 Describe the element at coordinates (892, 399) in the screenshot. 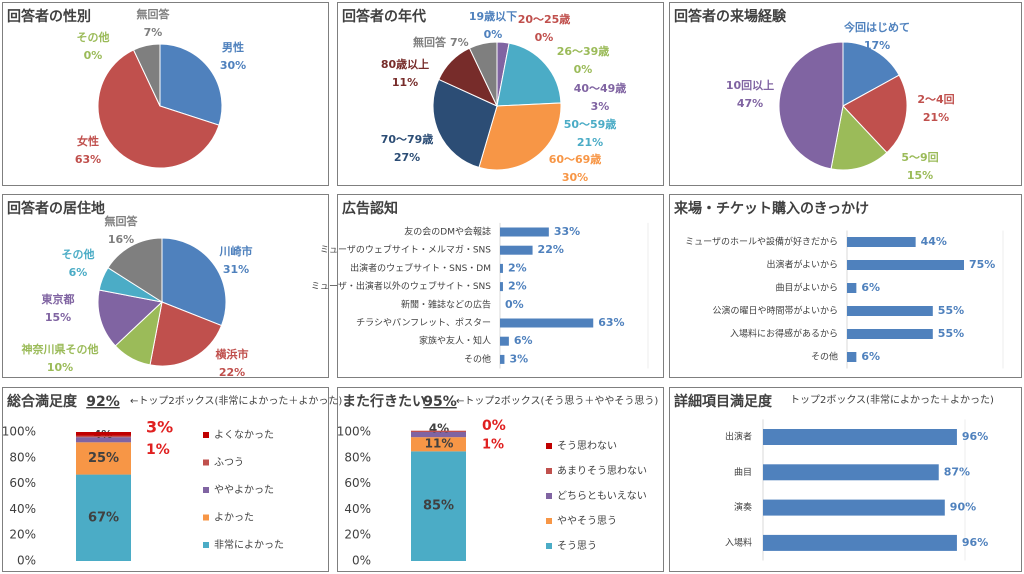

I see `subtitle: トップ2ボックス(非常によかった＋よかった)` at that location.